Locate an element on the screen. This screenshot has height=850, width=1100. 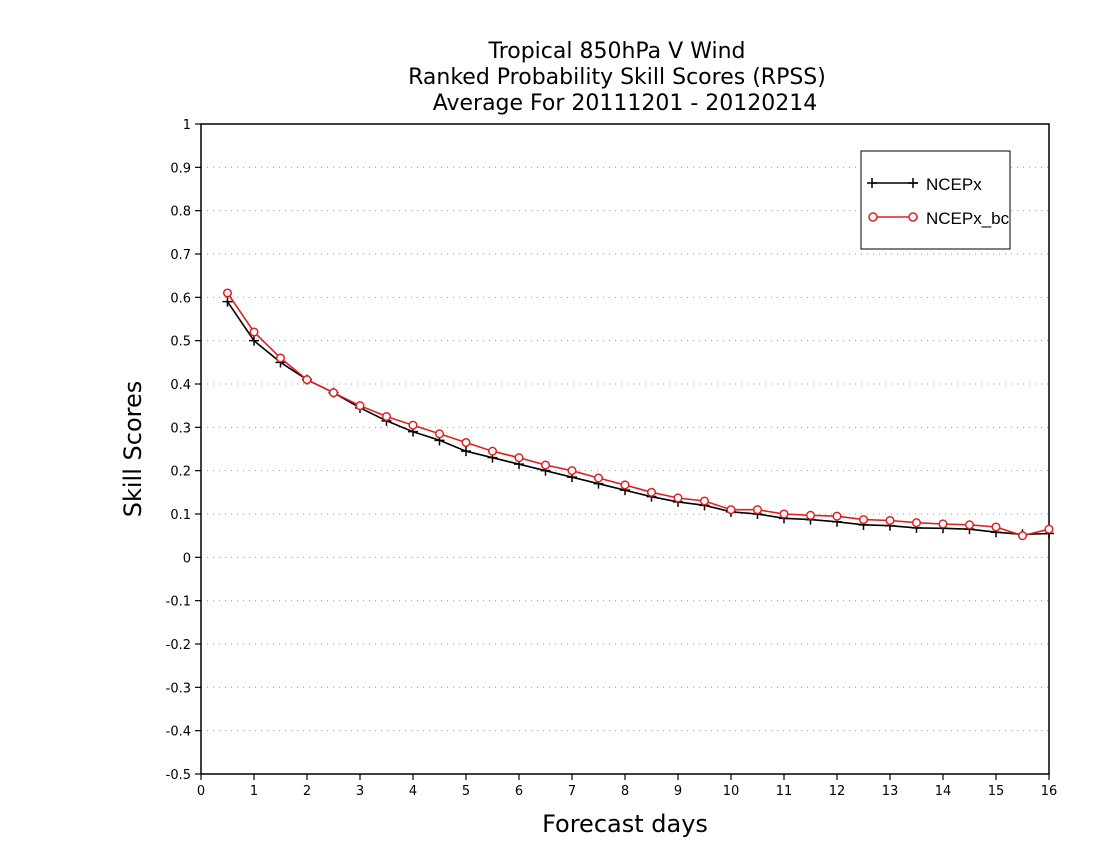
x-tick-label: 7 is located at coordinates (572, 791).